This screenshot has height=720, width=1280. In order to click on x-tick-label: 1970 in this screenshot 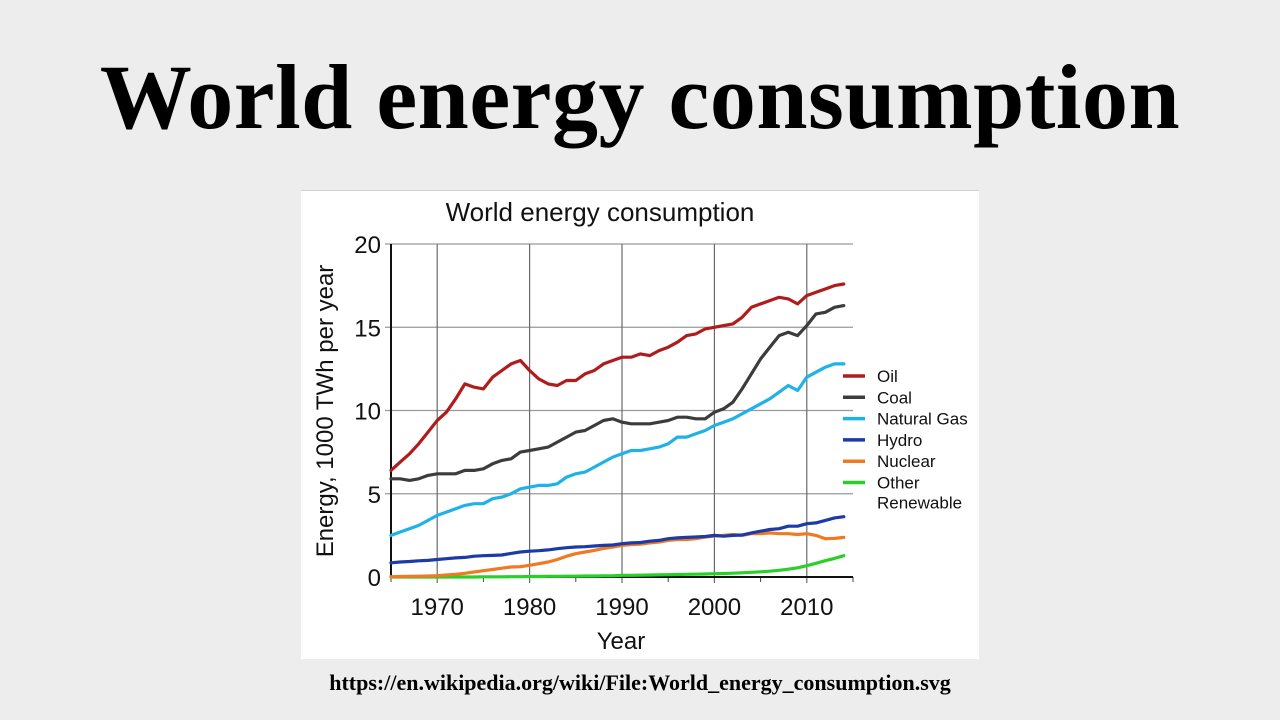, I will do `click(437, 607)`.